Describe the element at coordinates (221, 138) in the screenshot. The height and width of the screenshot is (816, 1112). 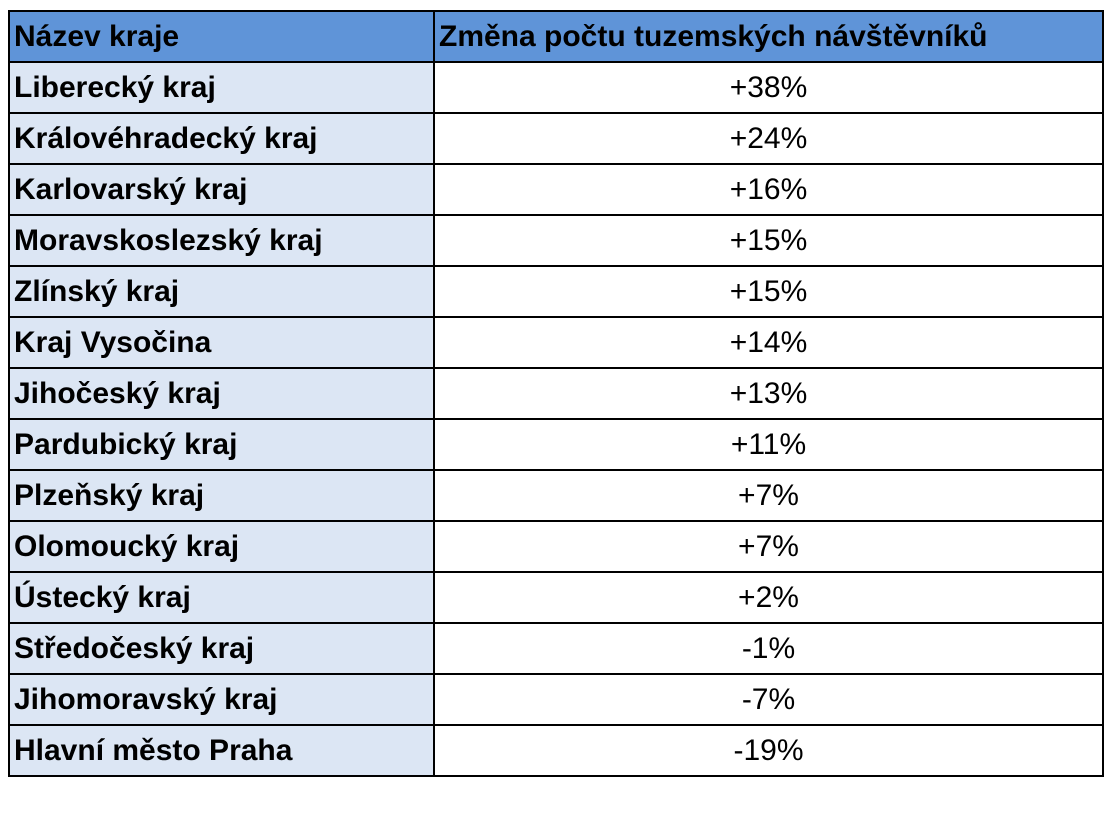
I see `region-name: Královéhradecký kraj` at that location.